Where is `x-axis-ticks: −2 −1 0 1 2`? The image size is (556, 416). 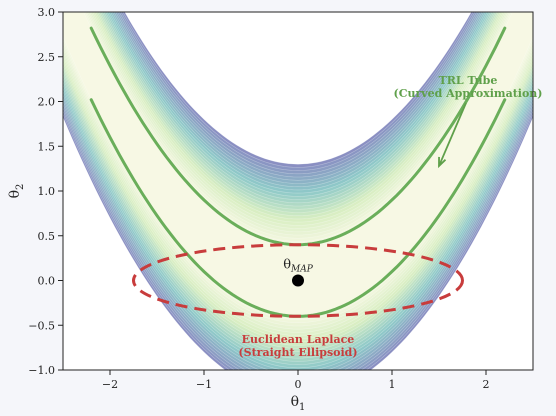
x-axis-ticks: −2 −1 0 1 2 is located at coordinates (296, 380).